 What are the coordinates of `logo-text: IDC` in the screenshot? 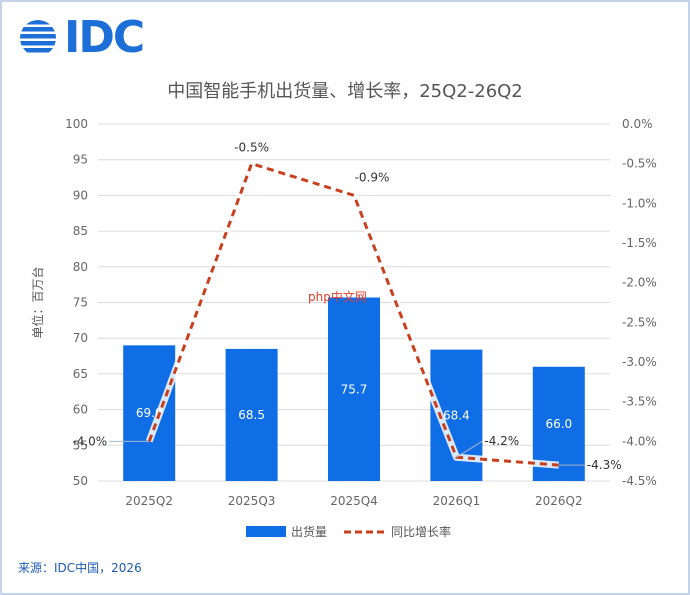 It's located at (104, 37).